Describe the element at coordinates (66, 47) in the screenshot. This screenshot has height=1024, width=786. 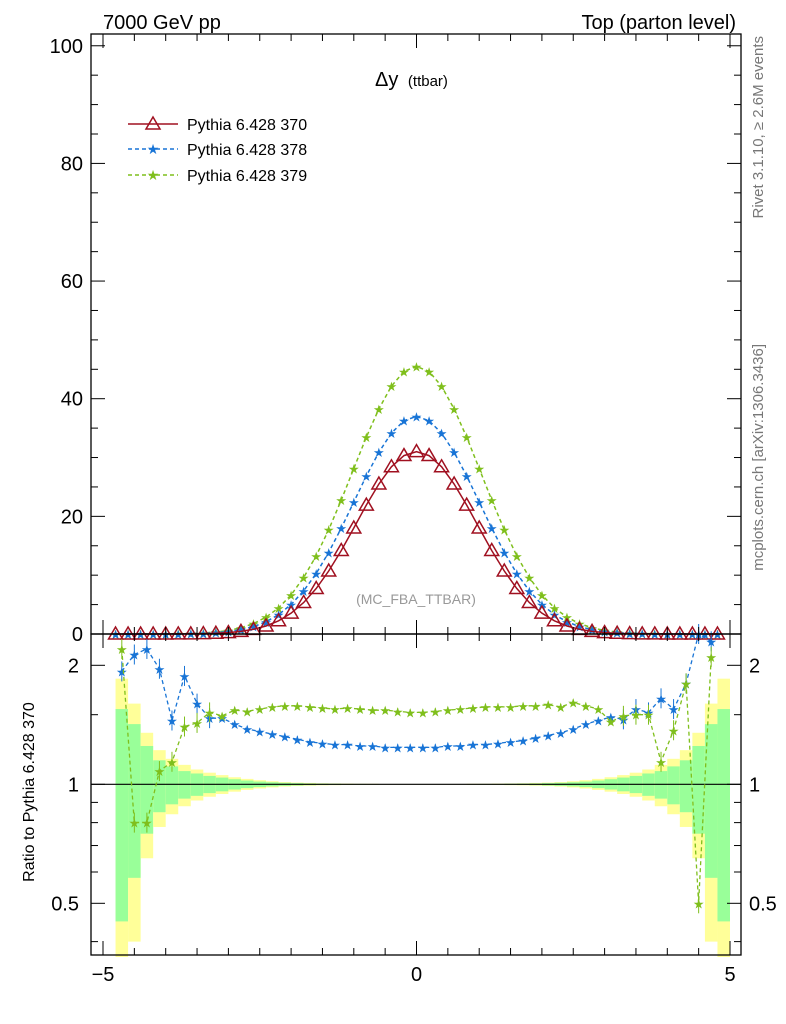
I see `main-ytick-label-5: 100` at that location.